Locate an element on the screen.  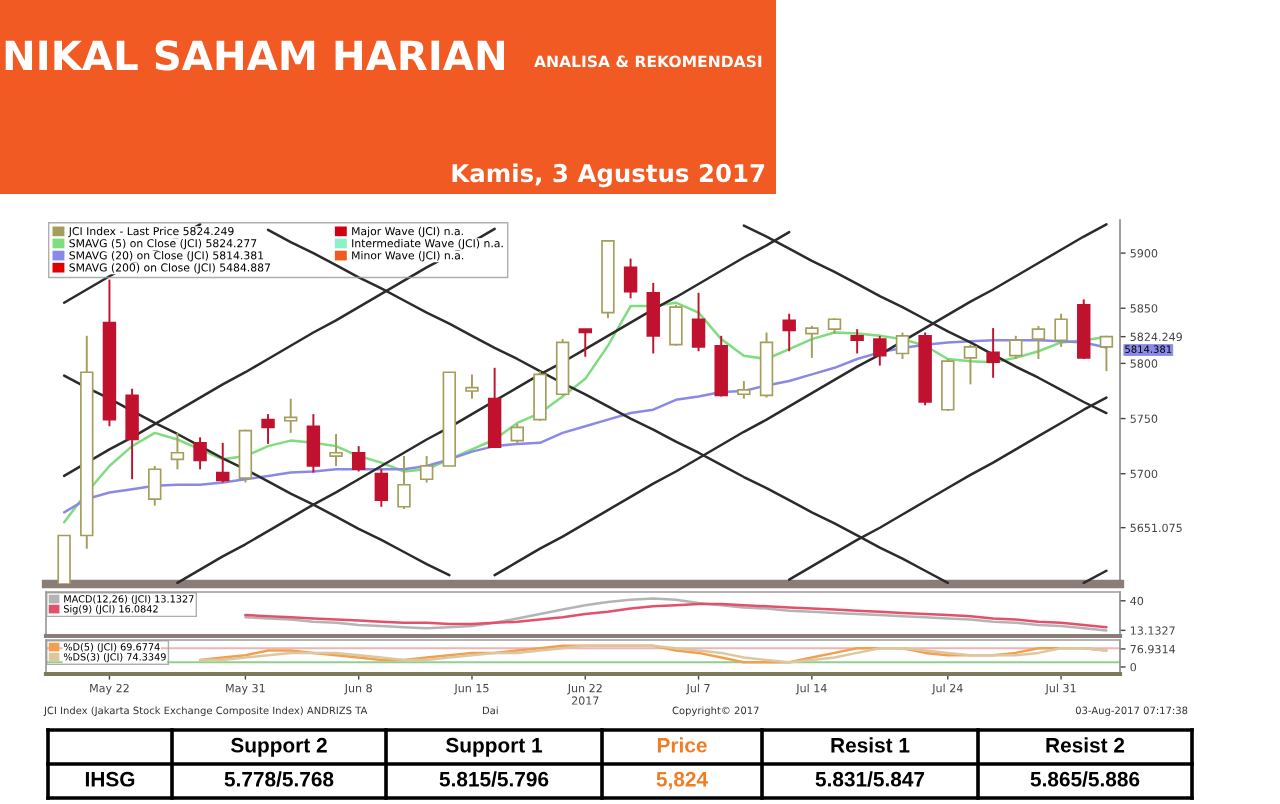
text: 5.815/5.796 is located at coordinates (494, 779).